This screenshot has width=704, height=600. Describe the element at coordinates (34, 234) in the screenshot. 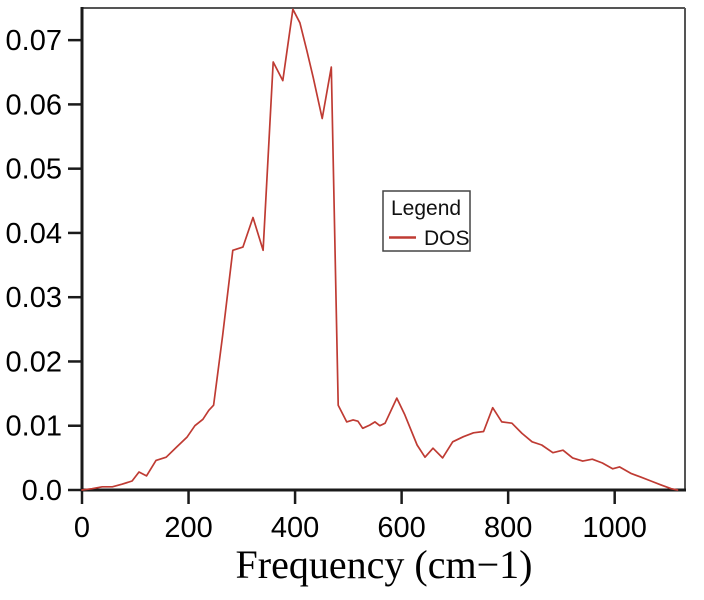

I see `y-tick-label: 0.04` at that location.